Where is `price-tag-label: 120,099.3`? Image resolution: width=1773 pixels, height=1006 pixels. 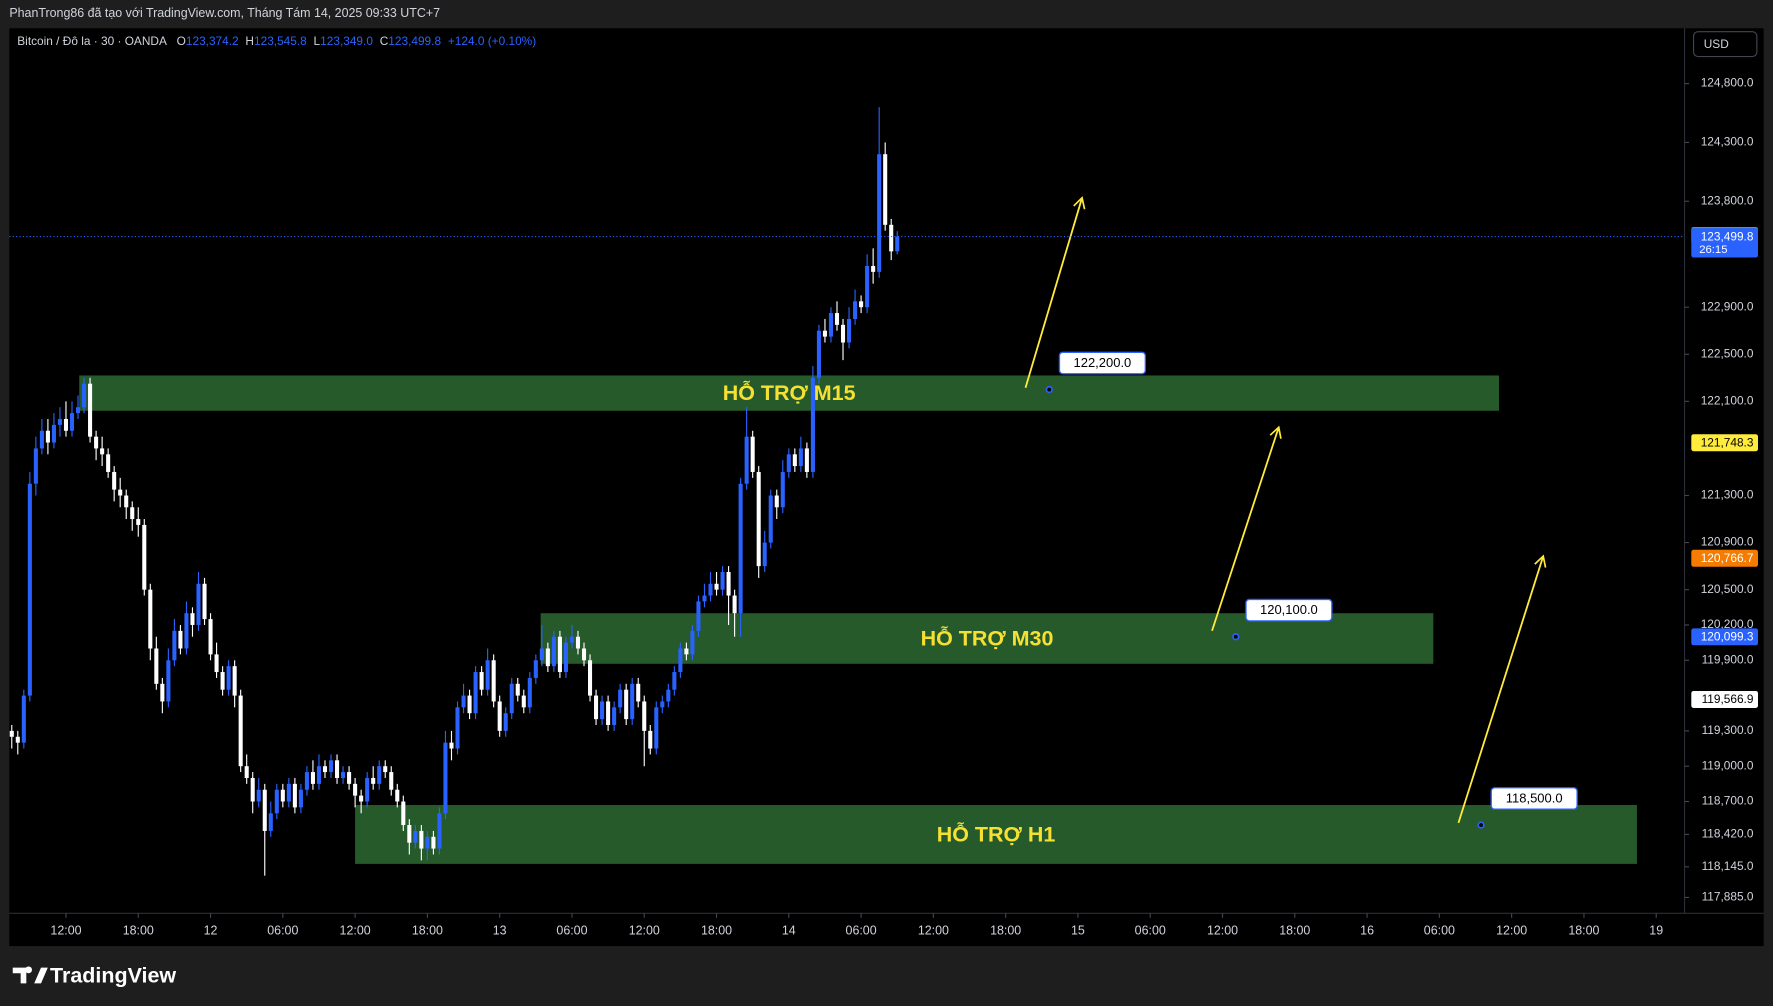 price-tag-label: 120,099.3 is located at coordinates (1727, 637).